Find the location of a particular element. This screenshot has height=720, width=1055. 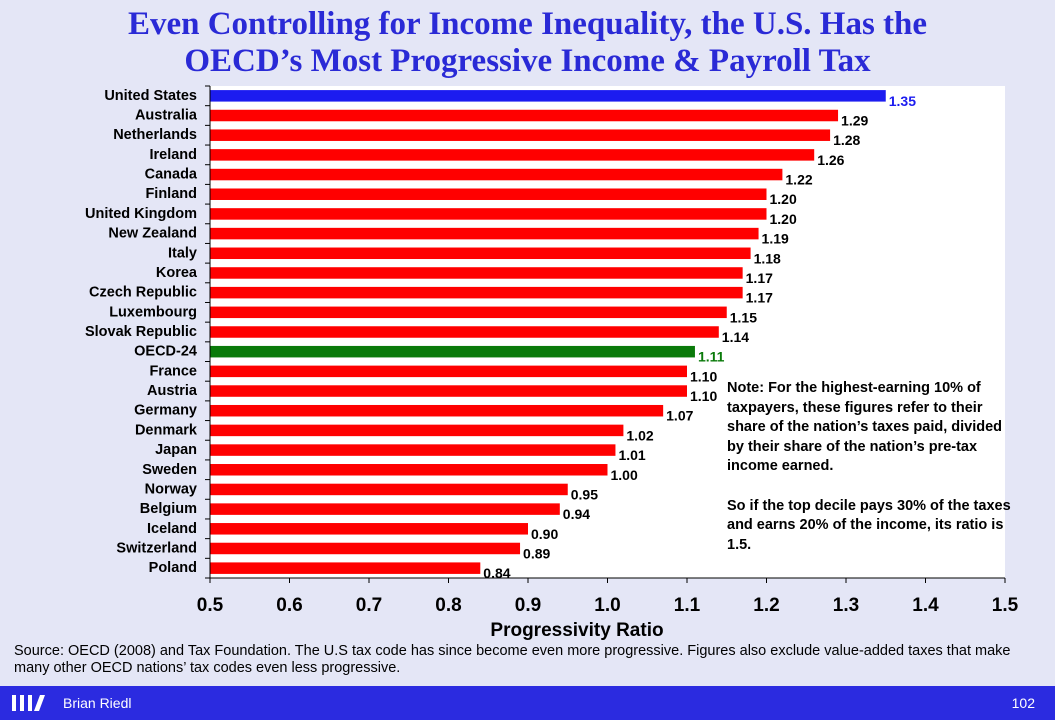

category-label-italy: Italy is located at coordinates (182, 253).